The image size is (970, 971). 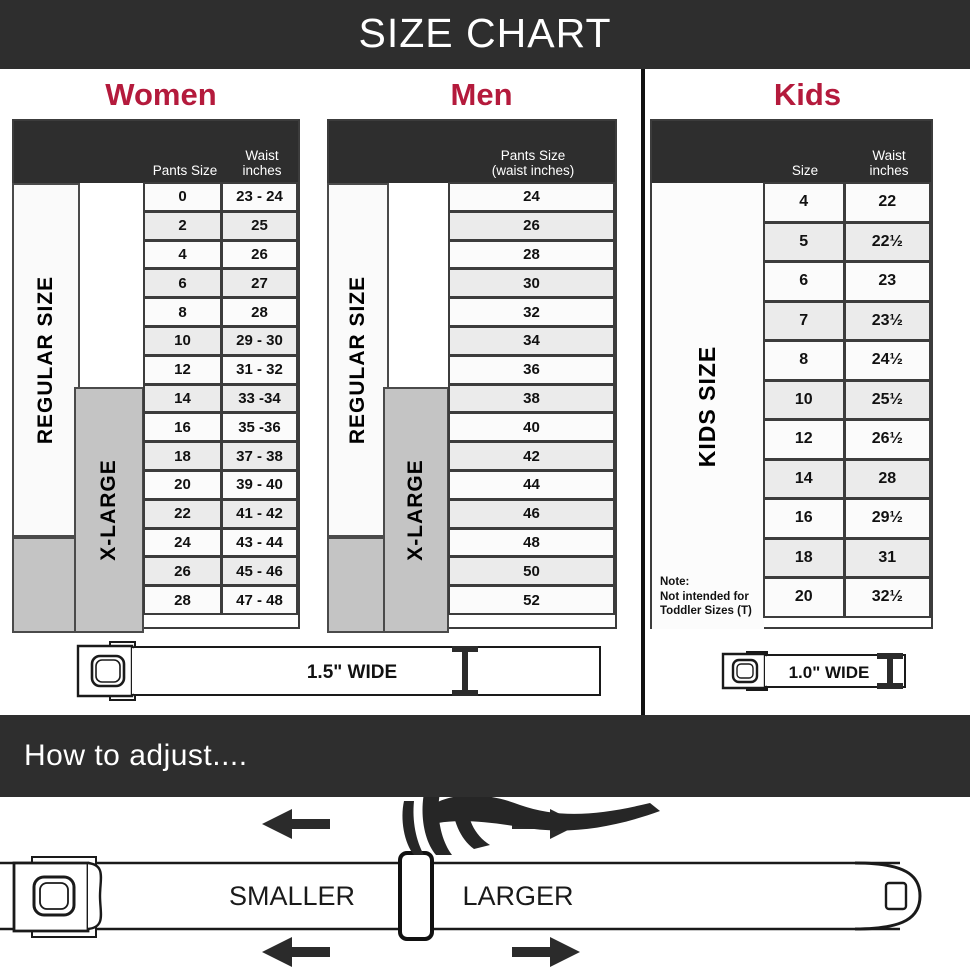 I want to click on women-cell-waist: 39 - 40, so click(x=259, y=484).